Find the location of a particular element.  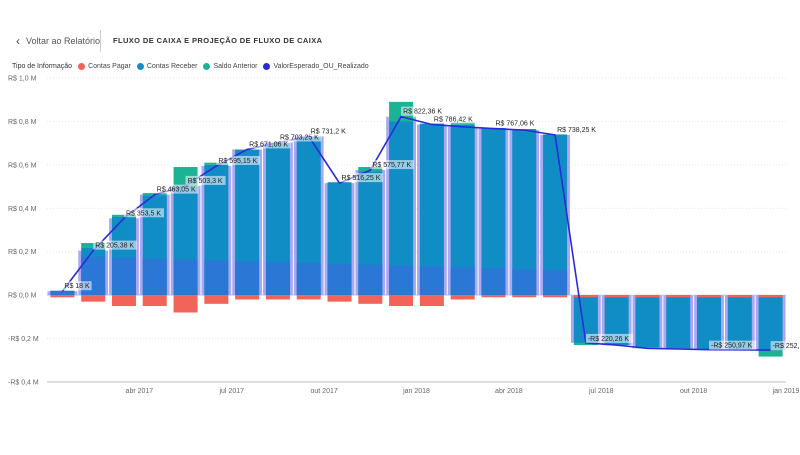

legend-item-contas-pagar: Contas Pagar is located at coordinates (104, 66).